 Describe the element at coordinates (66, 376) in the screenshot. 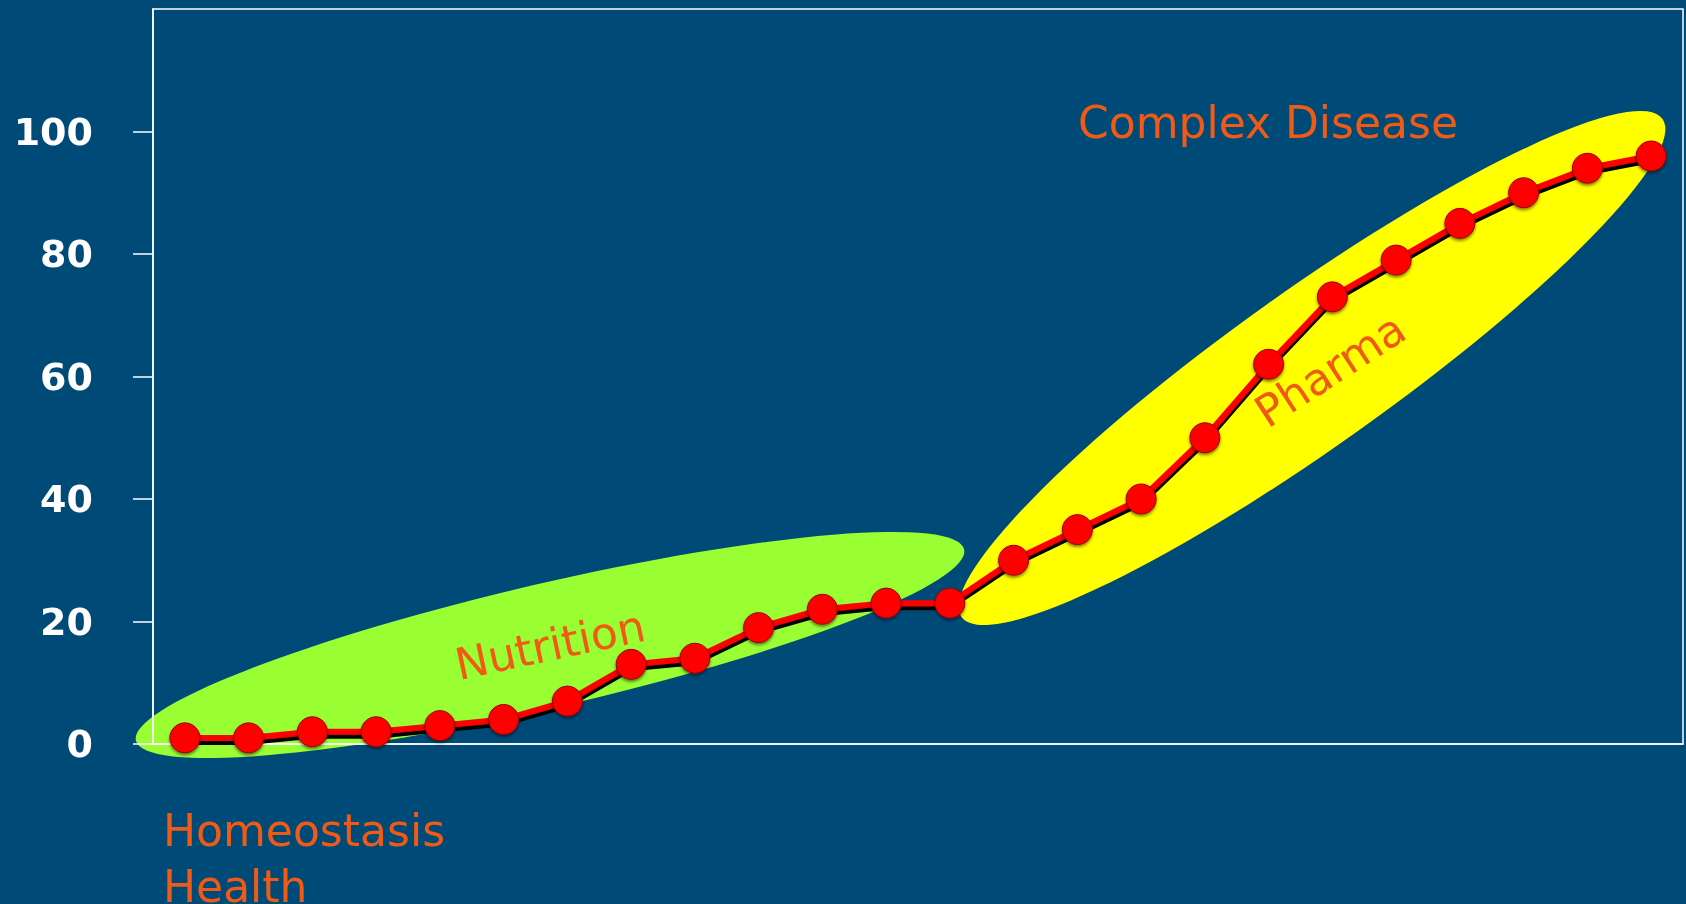

I see `y-tick-label: 60` at that location.